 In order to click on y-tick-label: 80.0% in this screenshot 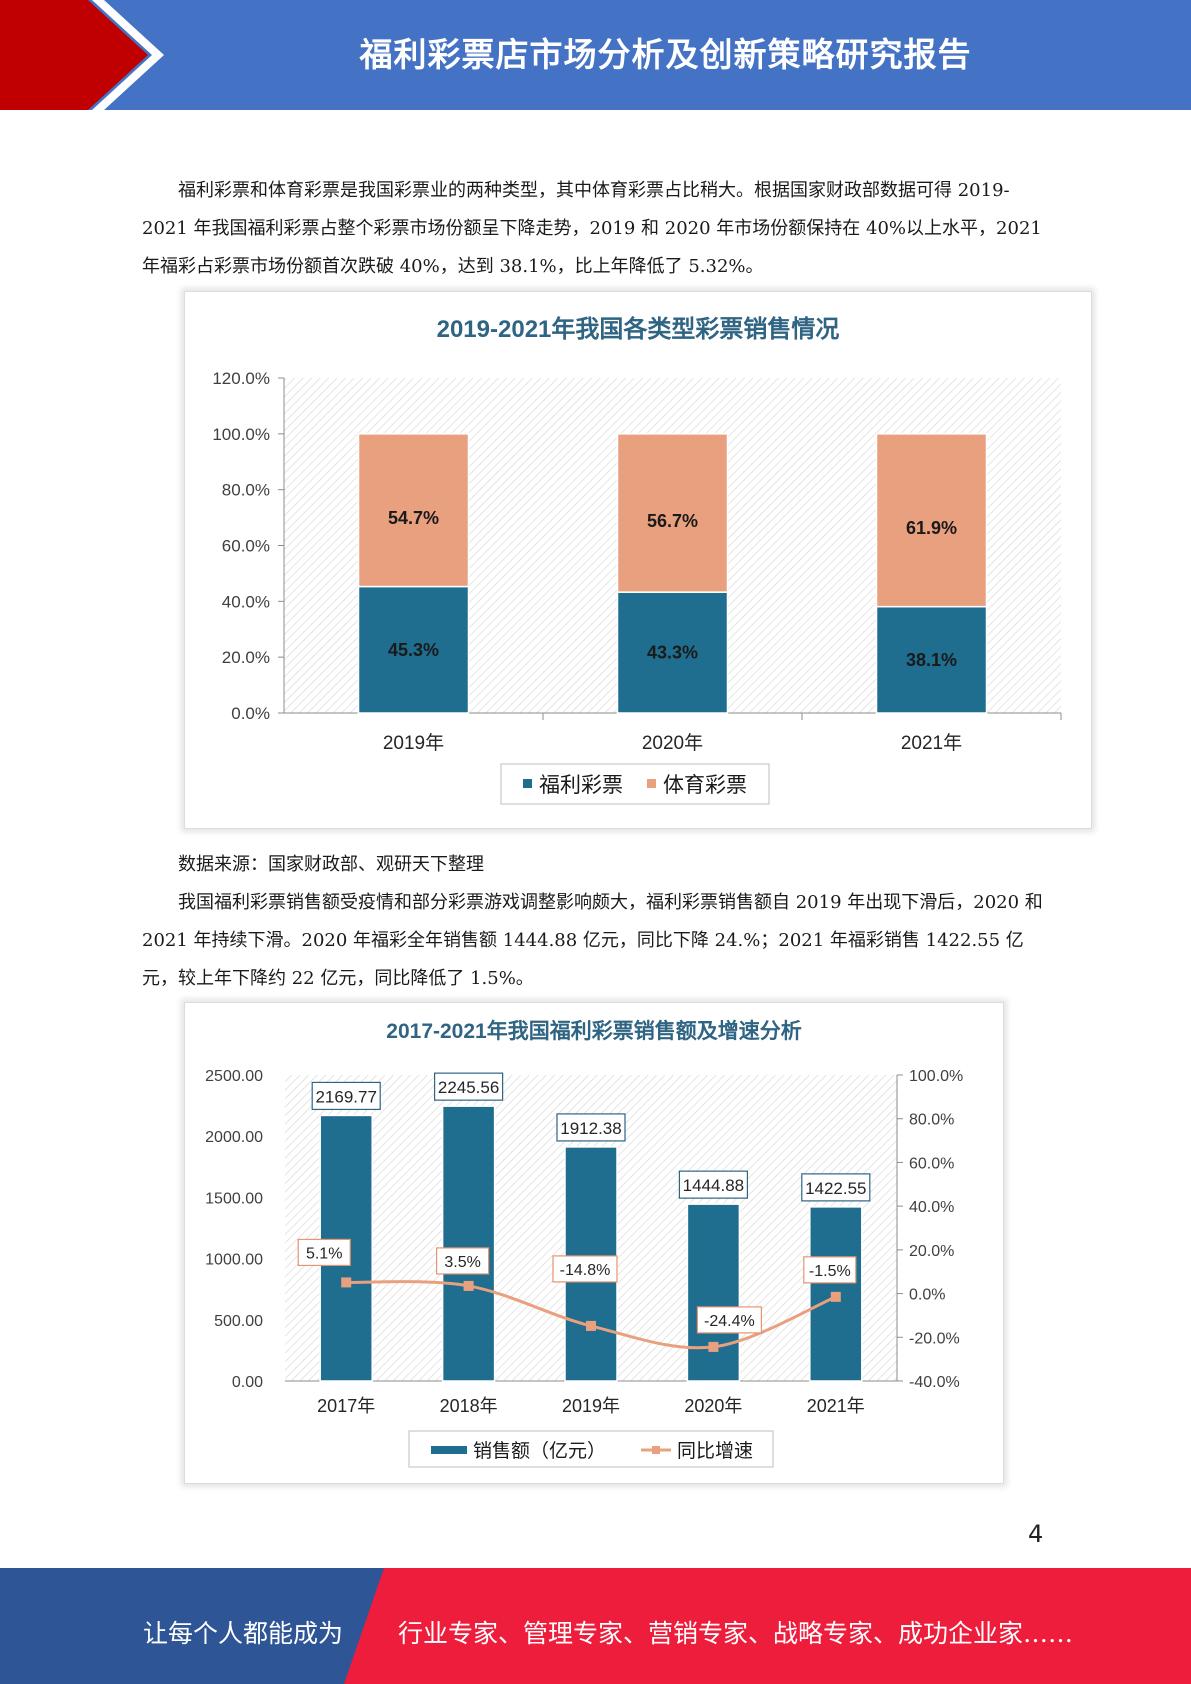, I will do `click(246, 490)`.